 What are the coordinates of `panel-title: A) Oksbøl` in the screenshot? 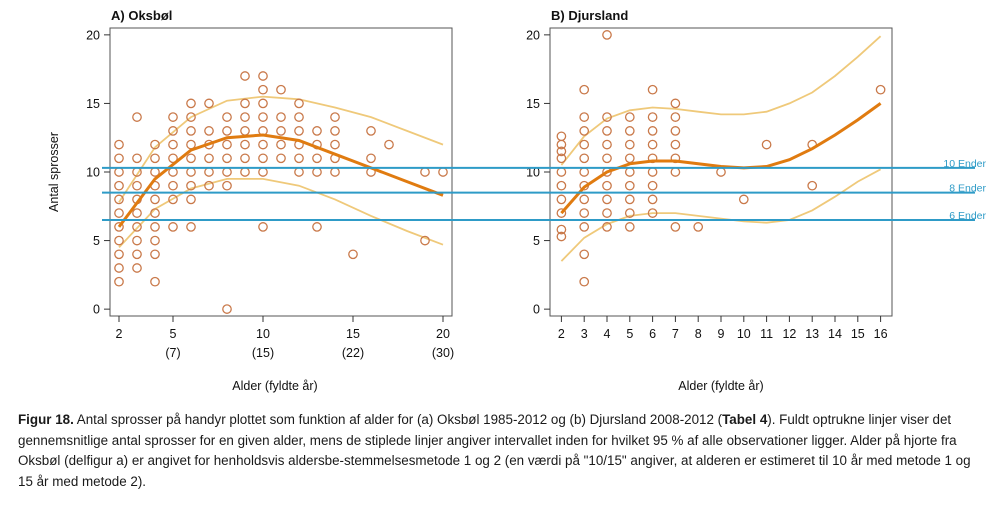 It's located at (141, 15).